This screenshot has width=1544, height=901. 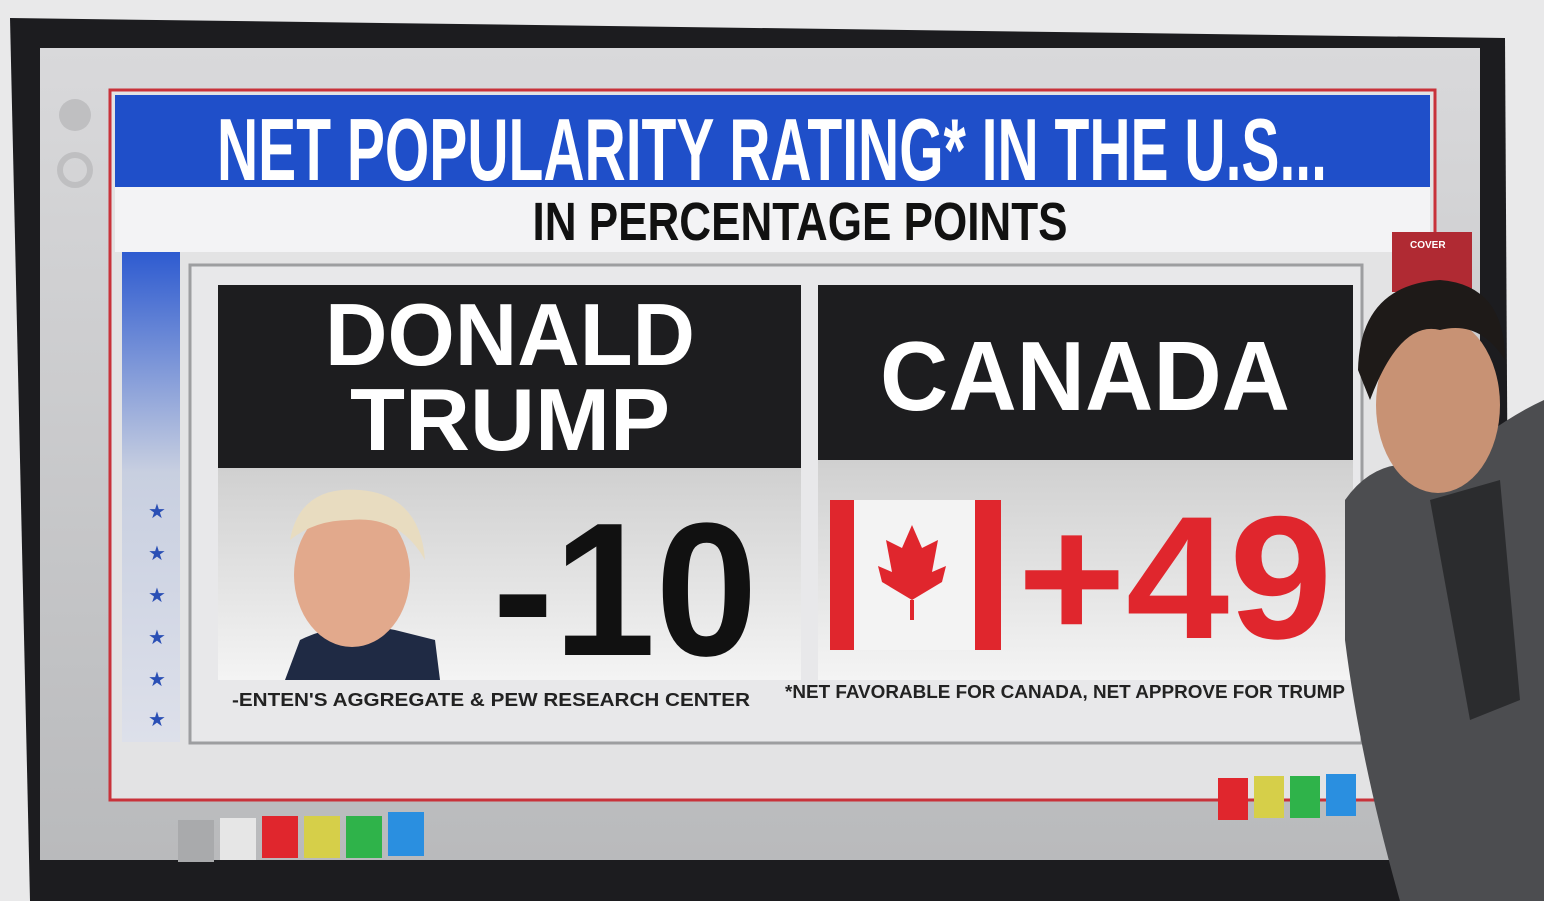 I want to click on color-swatches, so click(x=767, y=818).